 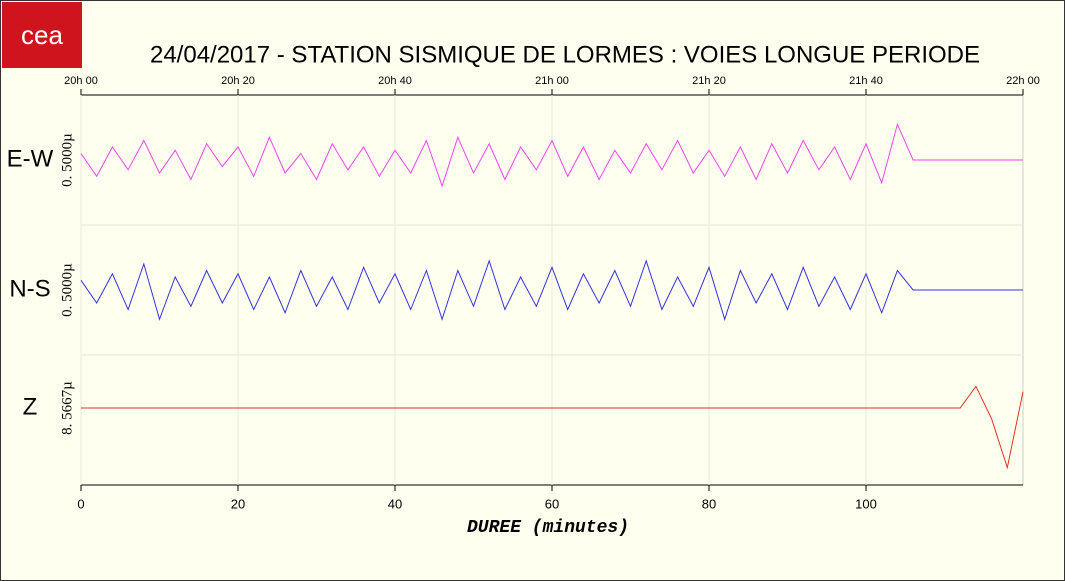 I want to click on channel-name: Z, so click(x=30, y=406).